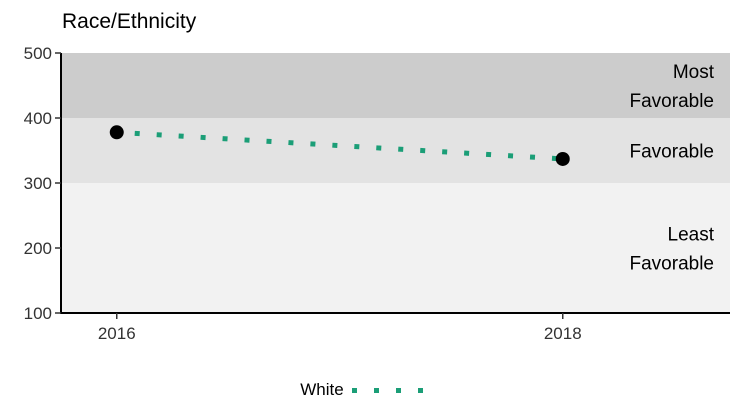 This screenshot has height=413, width=730. I want to click on band-label-0-0: Least, so click(691, 235).